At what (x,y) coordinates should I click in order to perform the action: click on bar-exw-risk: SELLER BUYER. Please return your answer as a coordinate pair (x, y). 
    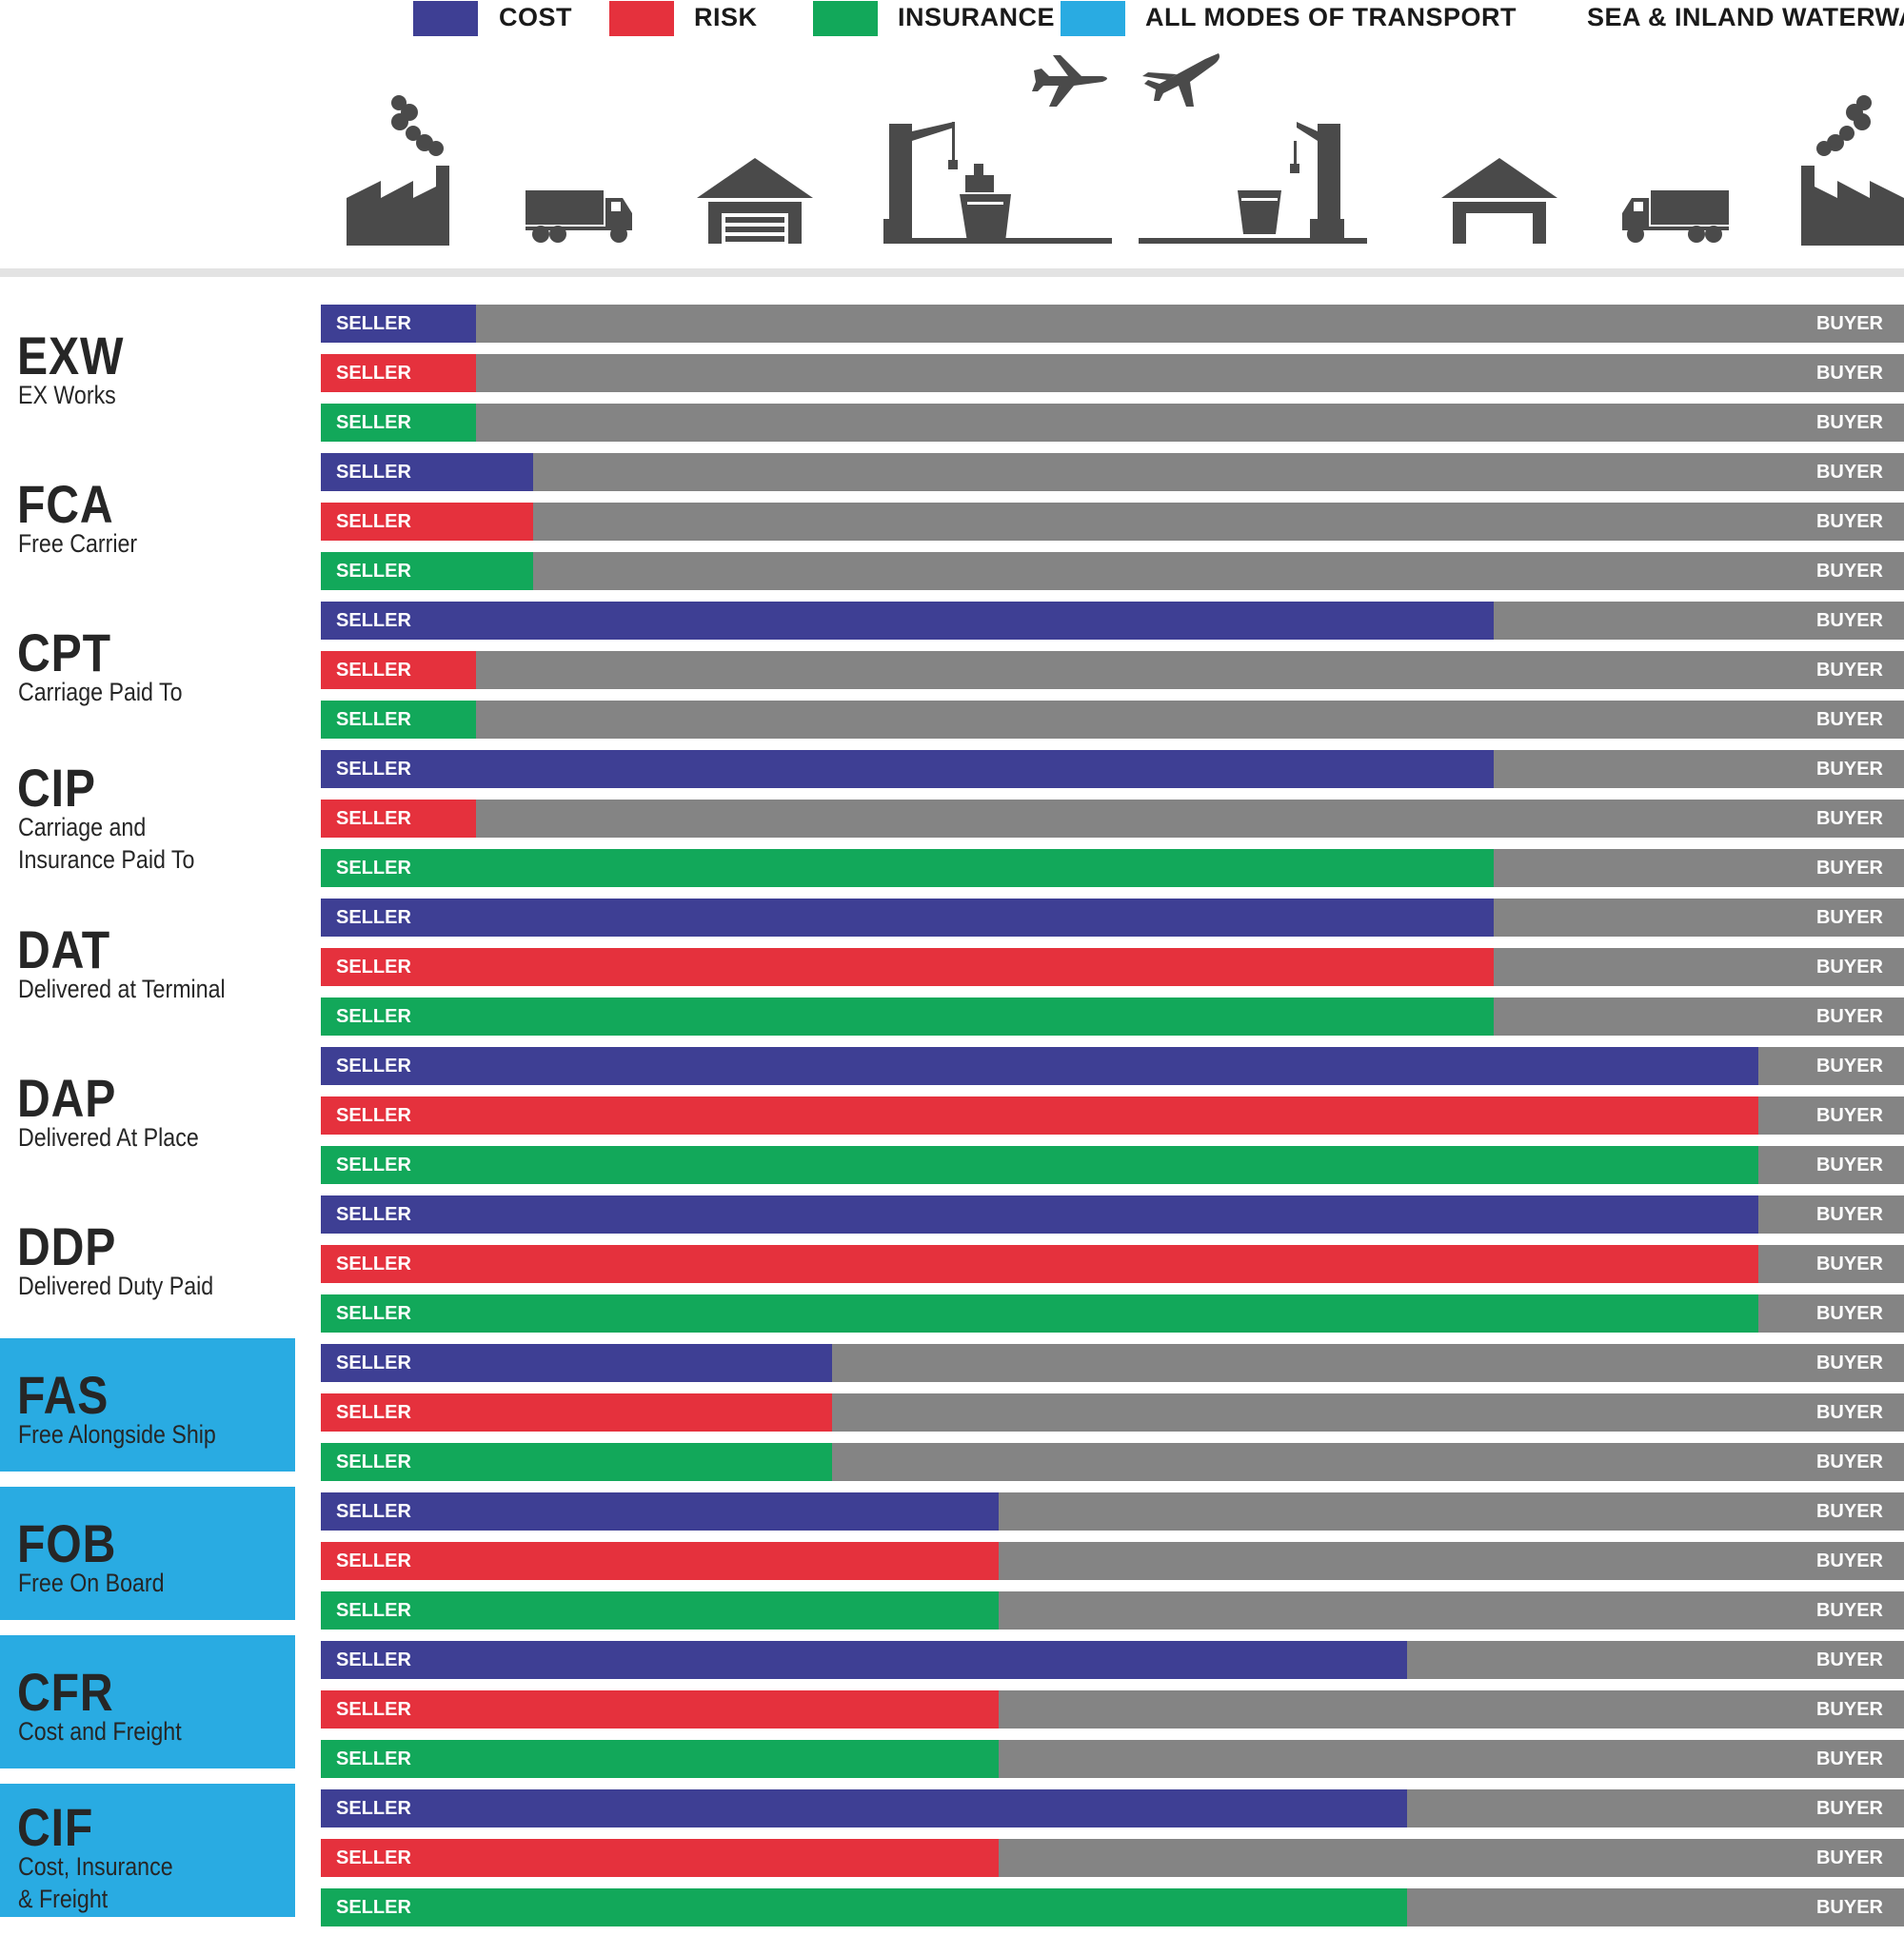
    Looking at the image, I should click on (1112, 373).